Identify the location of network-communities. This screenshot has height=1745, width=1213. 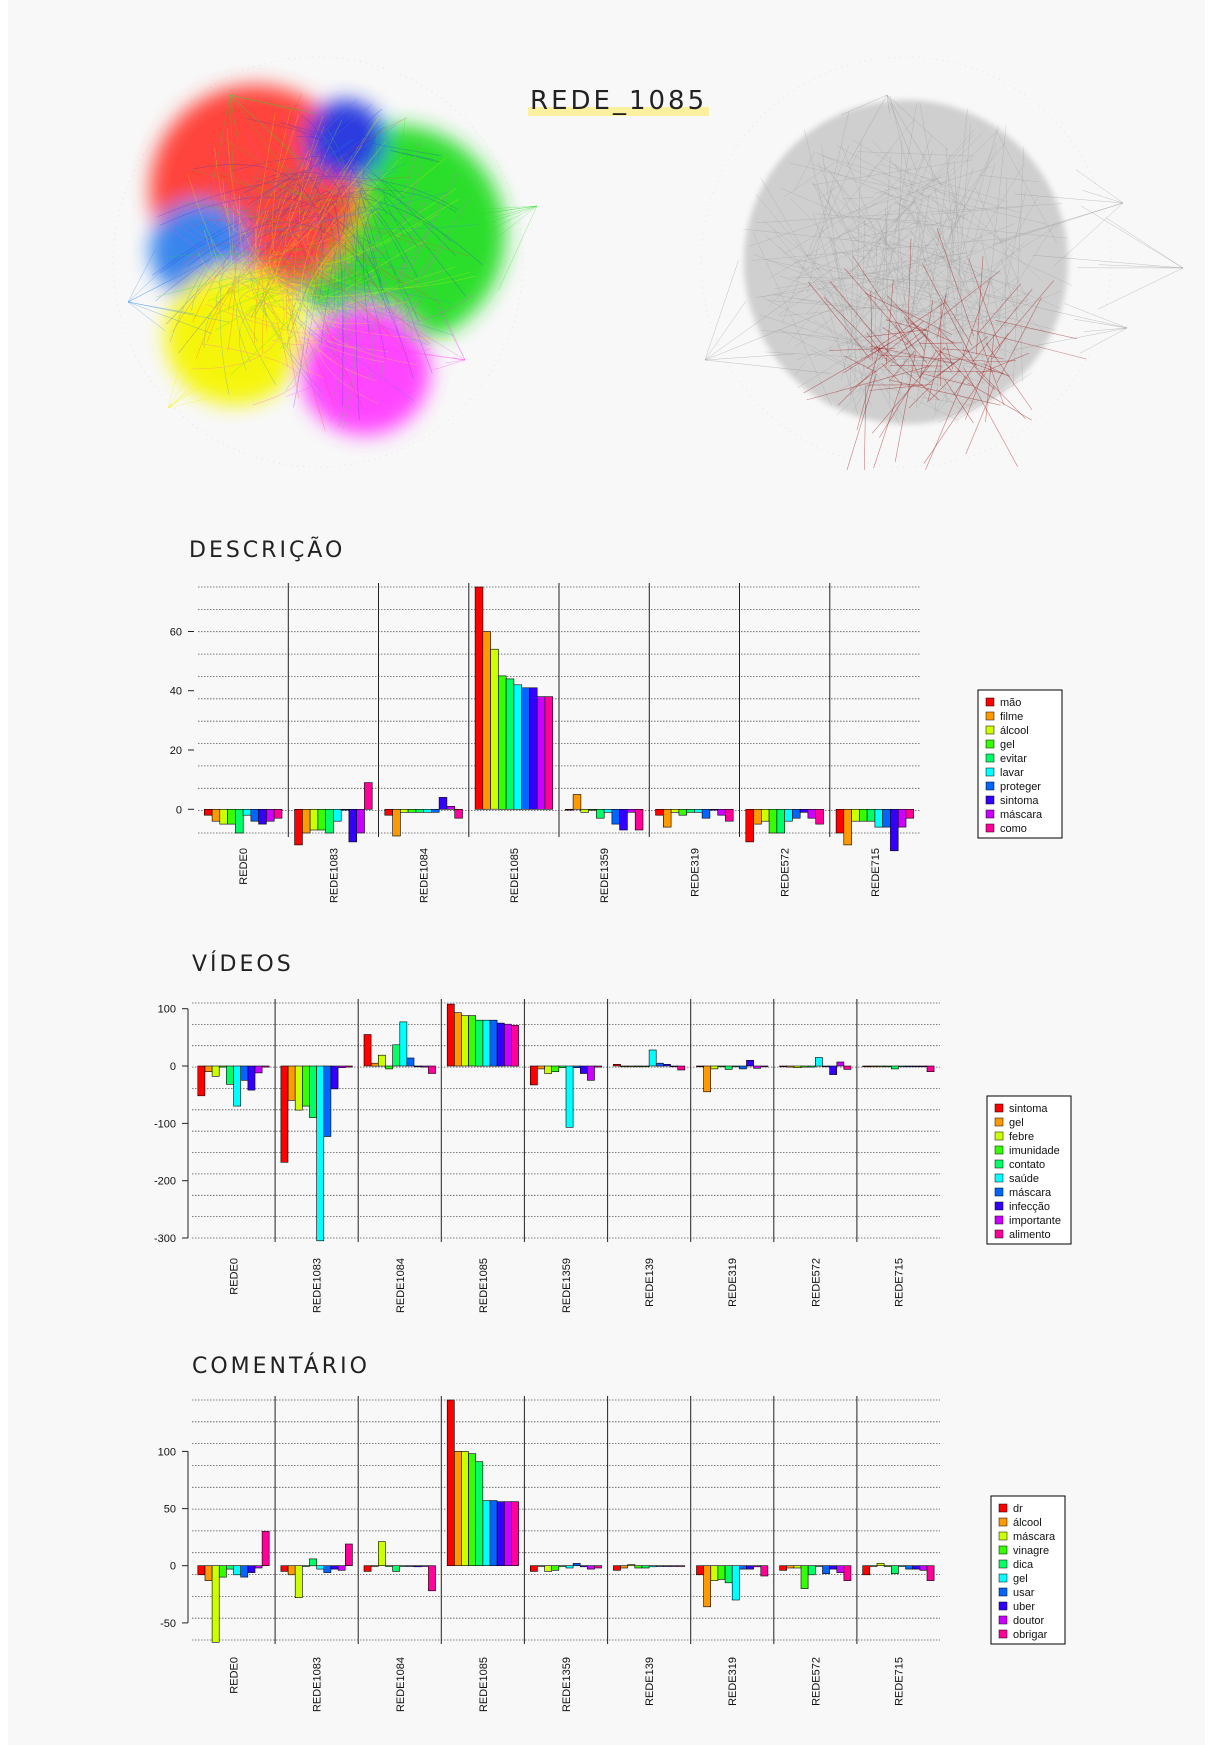
(327, 260).